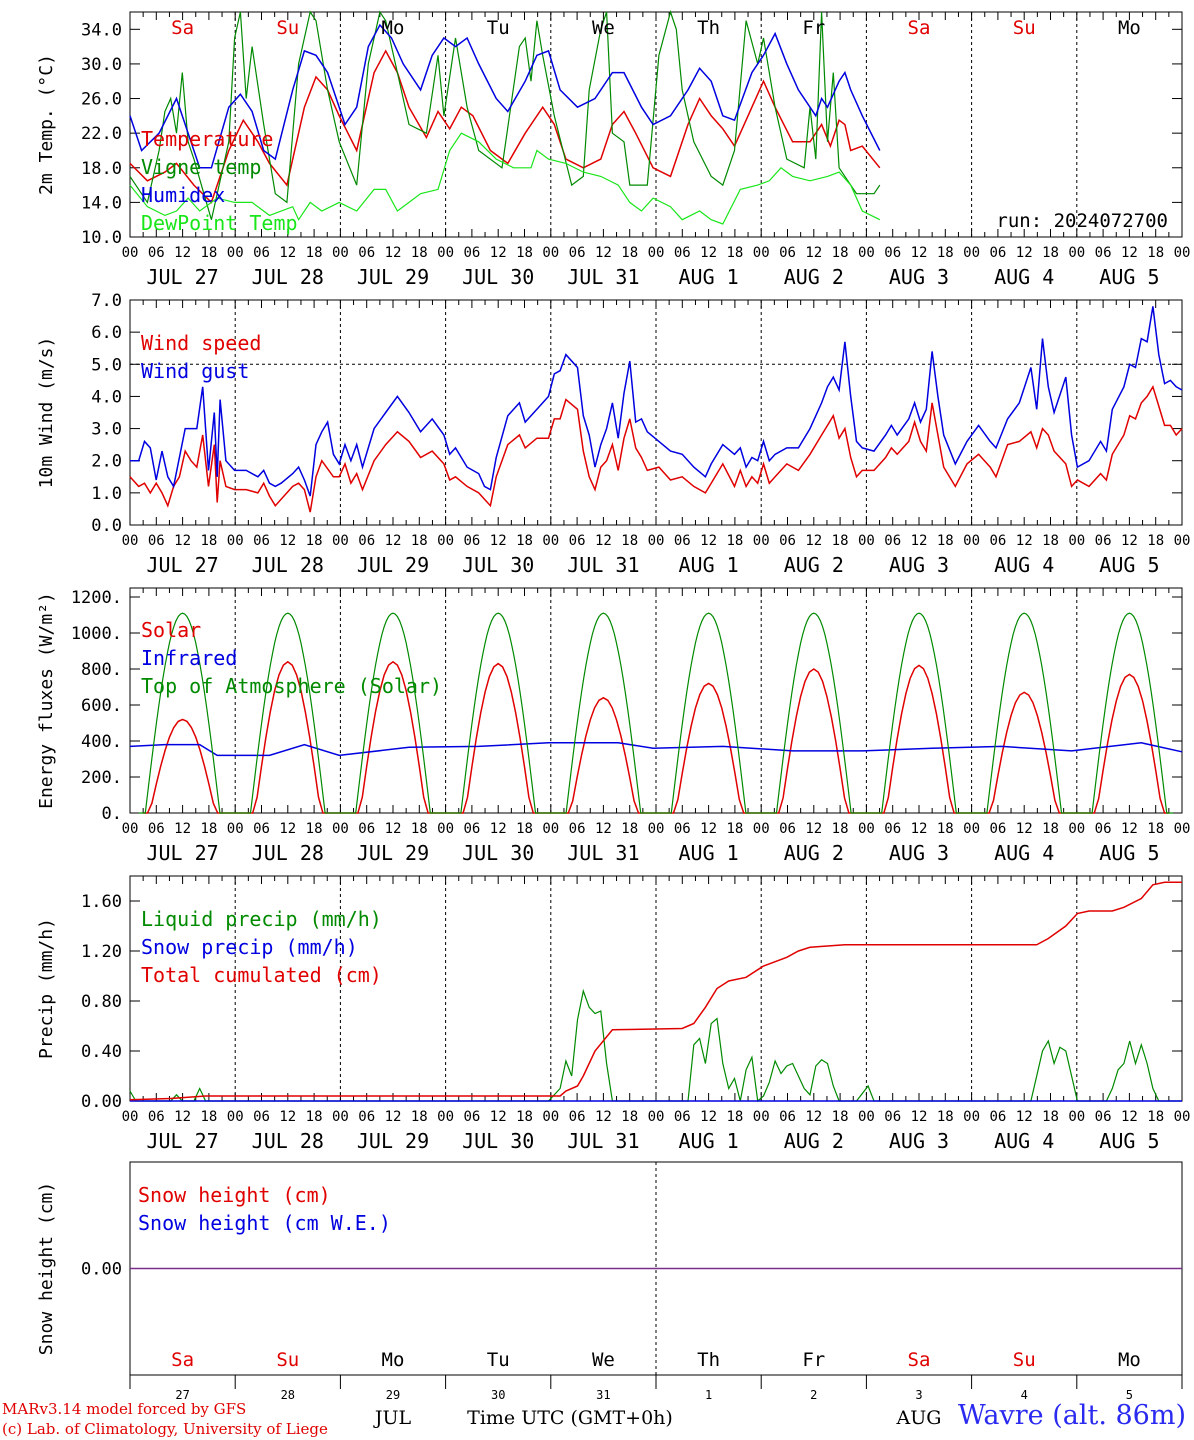 The image size is (1194, 1440). Describe the element at coordinates (101, 706) in the screenshot. I see `y-tick-label: 600.` at that location.